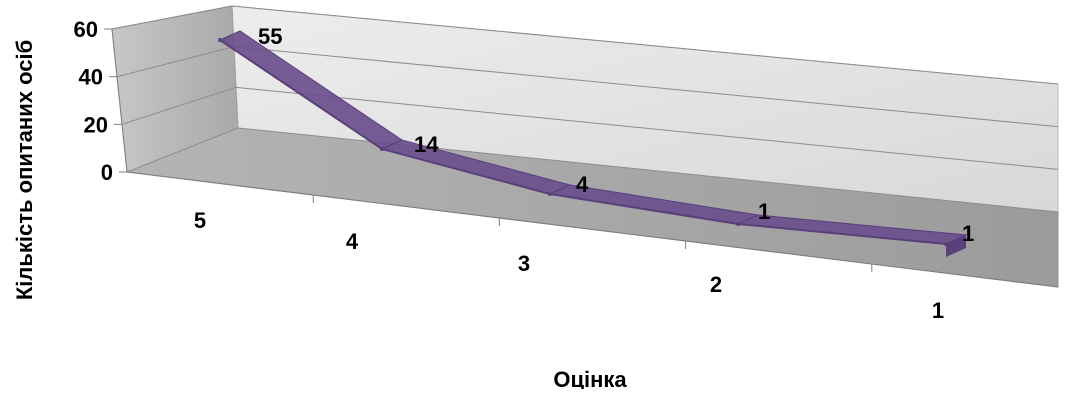 This screenshot has height=394, width=1069. Describe the element at coordinates (86, 29) in the screenshot. I see `y-tick-label: 60` at that location.